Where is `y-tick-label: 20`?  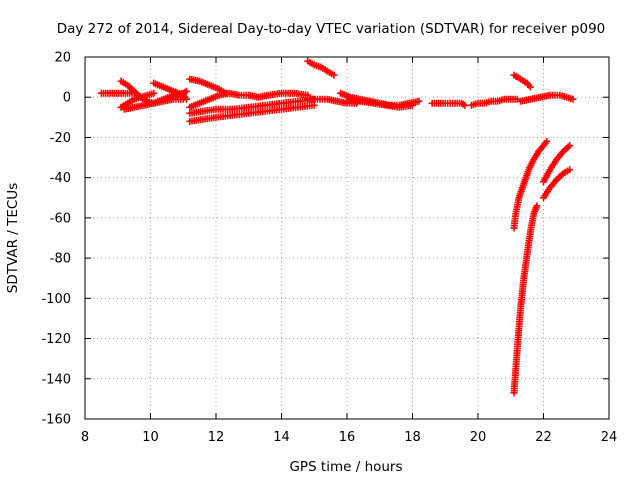 y-tick-label: 20 is located at coordinates (62, 58).